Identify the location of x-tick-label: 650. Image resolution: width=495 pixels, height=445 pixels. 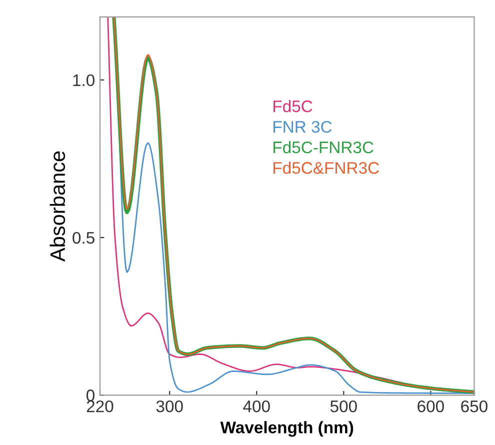
(474, 406).